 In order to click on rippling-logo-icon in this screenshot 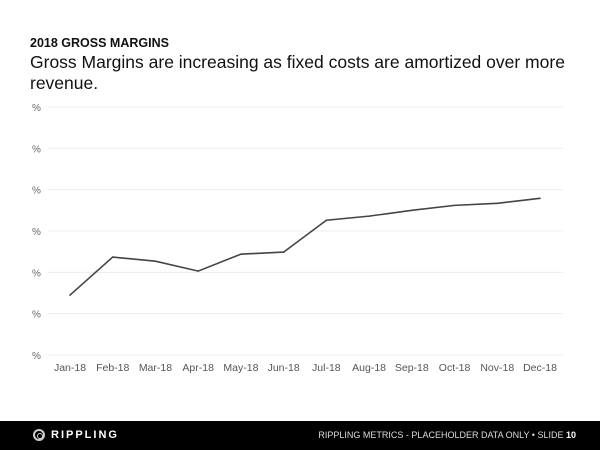, I will do `click(39, 435)`.